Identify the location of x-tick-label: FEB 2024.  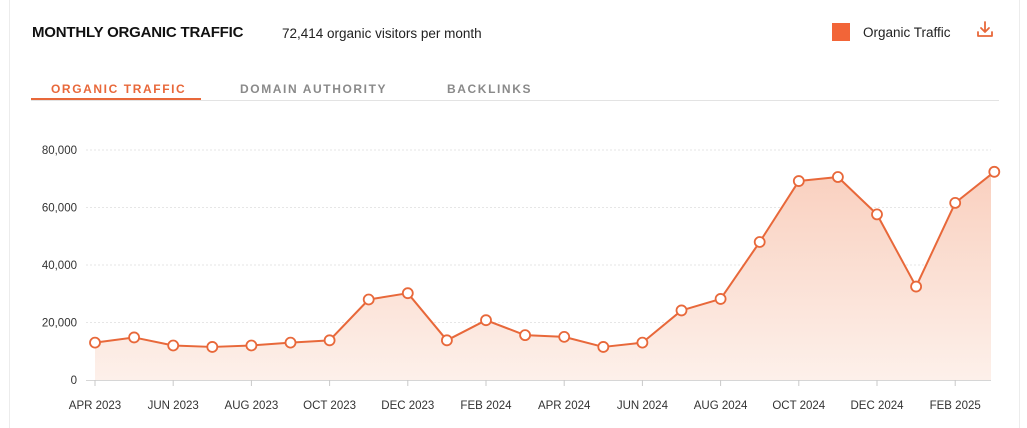
(486, 406).